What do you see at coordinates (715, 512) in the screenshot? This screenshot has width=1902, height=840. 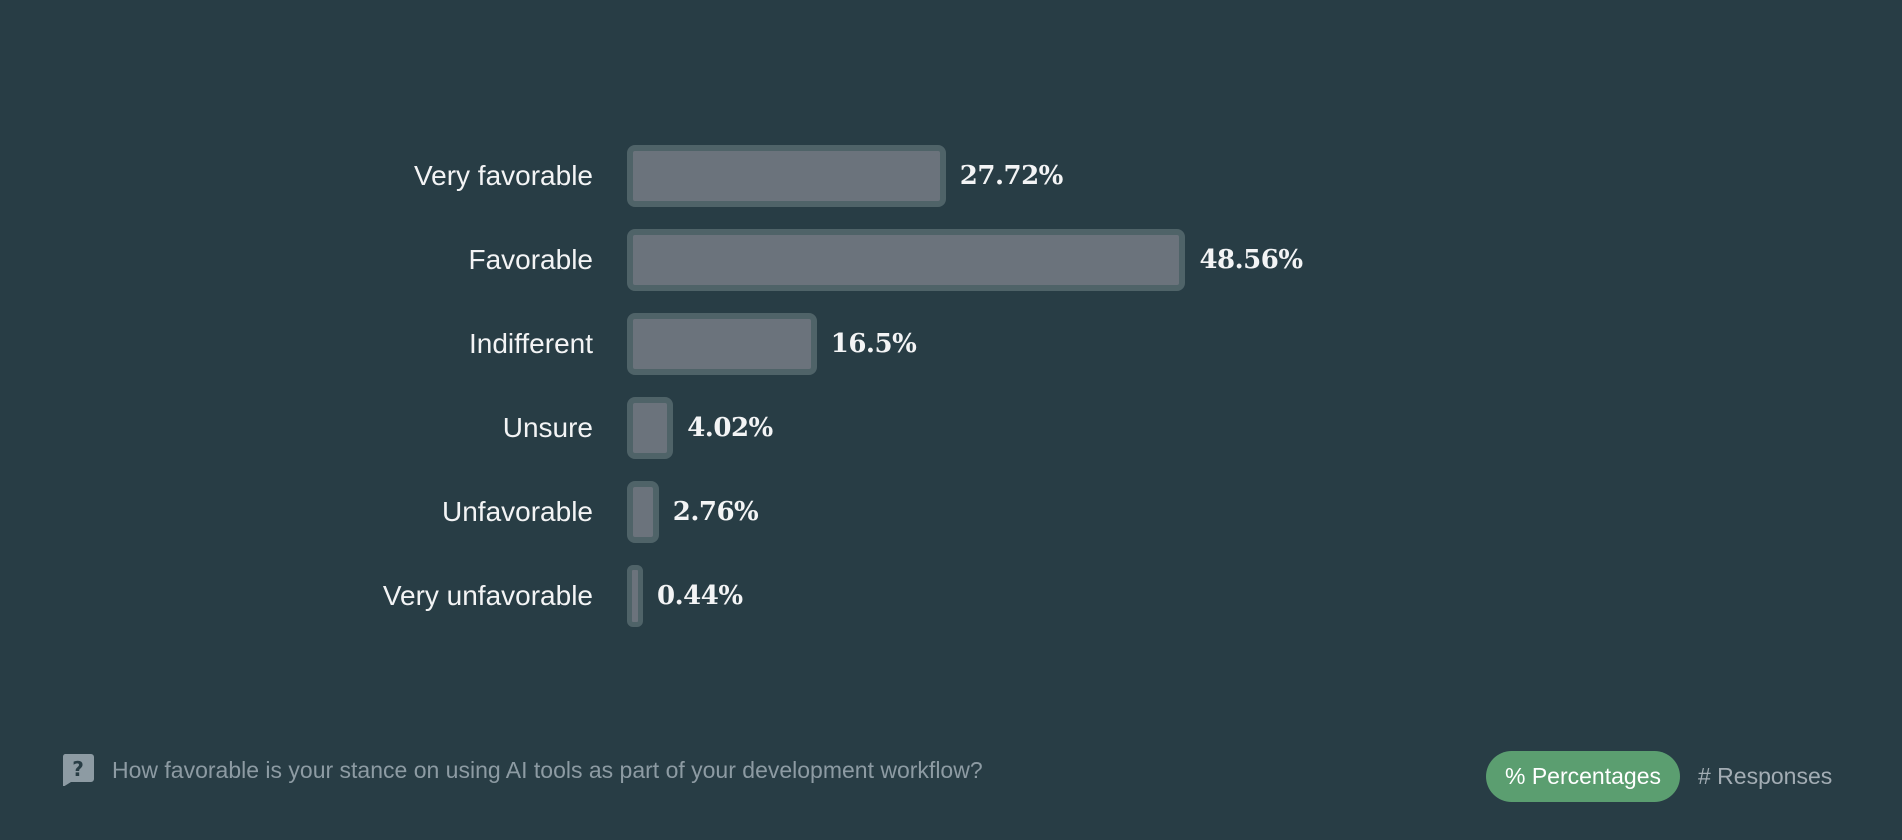 I see `value-label: 2.76%` at bounding box center [715, 512].